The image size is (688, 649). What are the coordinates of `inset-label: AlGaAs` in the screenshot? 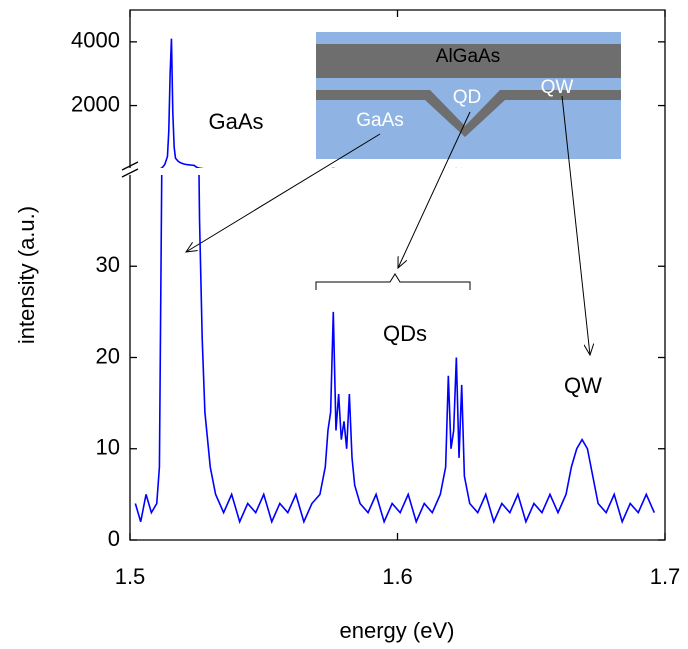 It's located at (468, 56).